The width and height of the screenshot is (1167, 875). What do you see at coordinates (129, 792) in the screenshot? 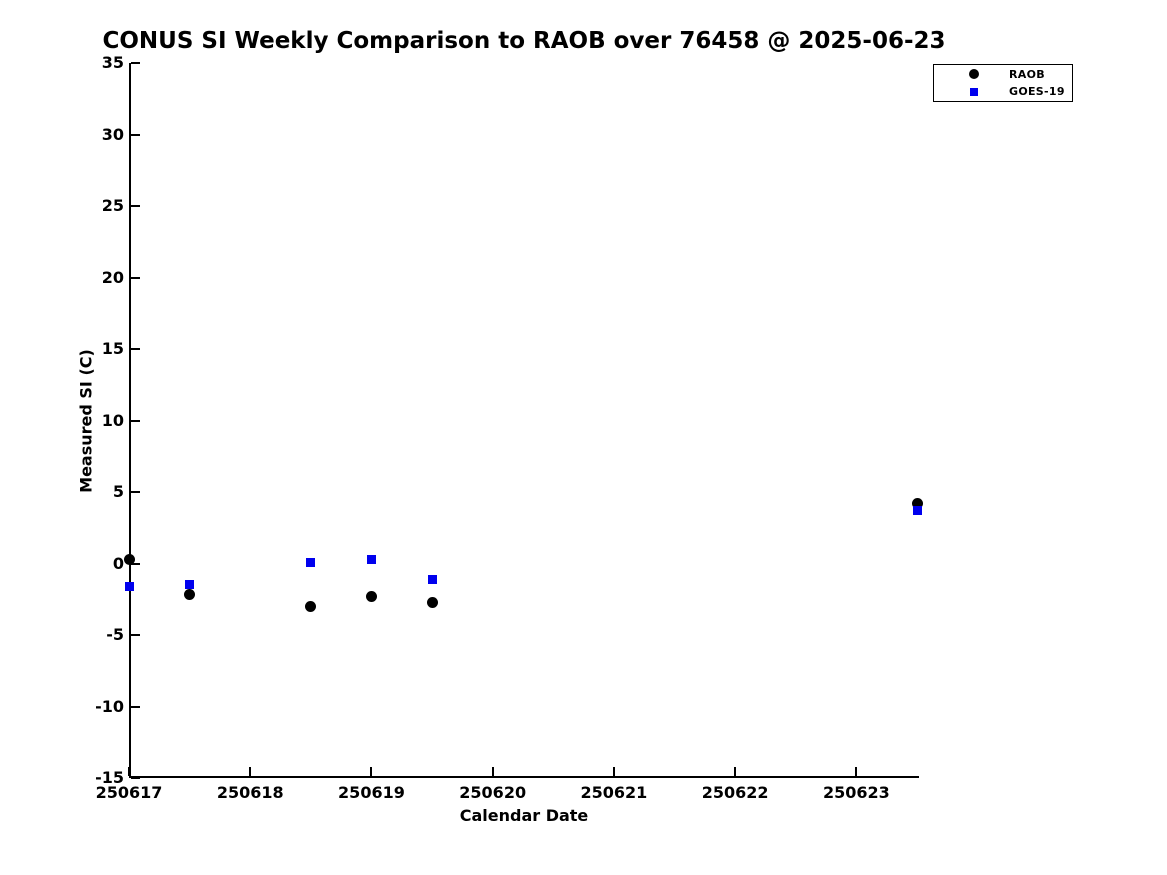
I see `x-tick-label: 250617` at bounding box center [129, 792].